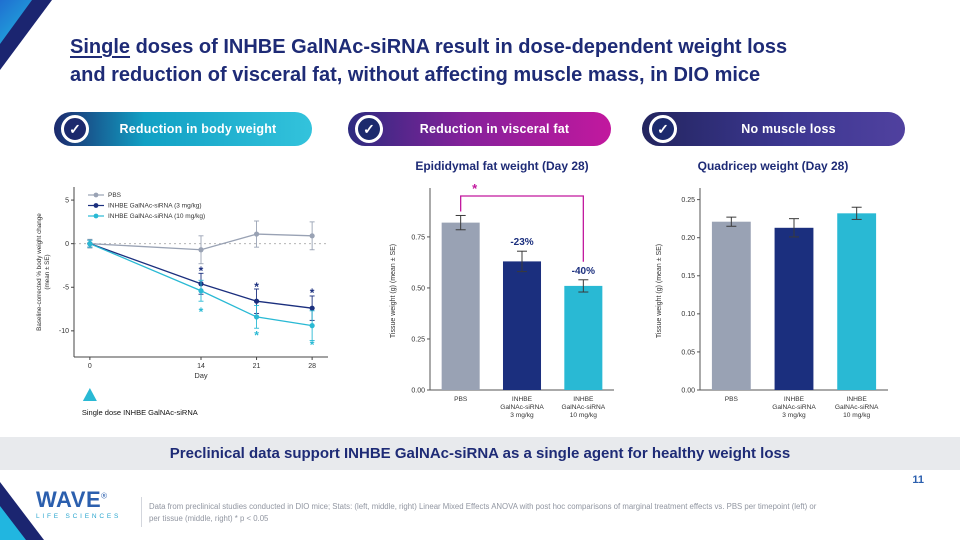 The image size is (960, 540). I want to click on banner-no-muscle-loss-label: No muscle loss, so click(788, 129).